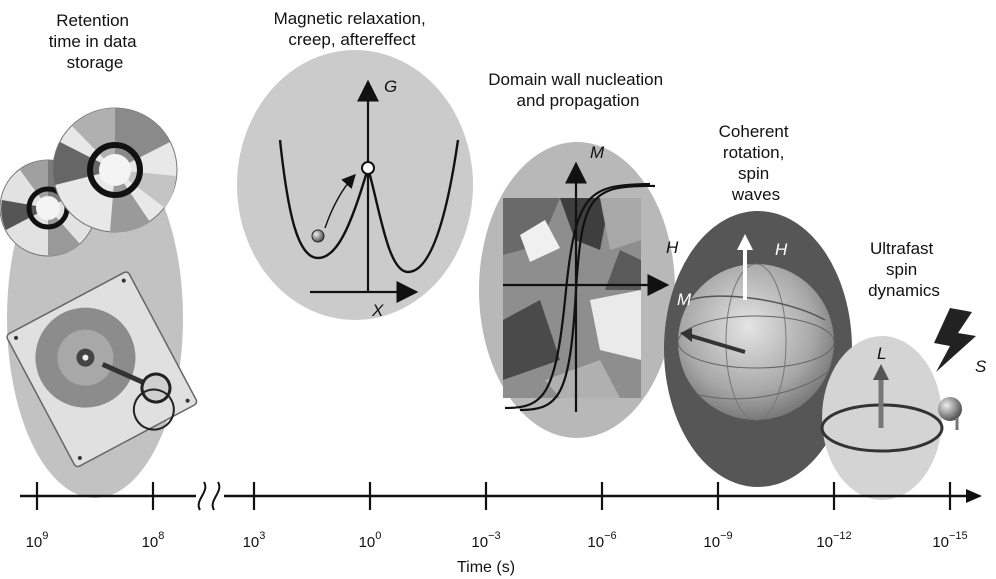 Image resolution: width=996 pixels, height=579 pixels. What do you see at coordinates (102, 369) in the screenshot?
I see `hard-drive-icon` at bounding box center [102, 369].